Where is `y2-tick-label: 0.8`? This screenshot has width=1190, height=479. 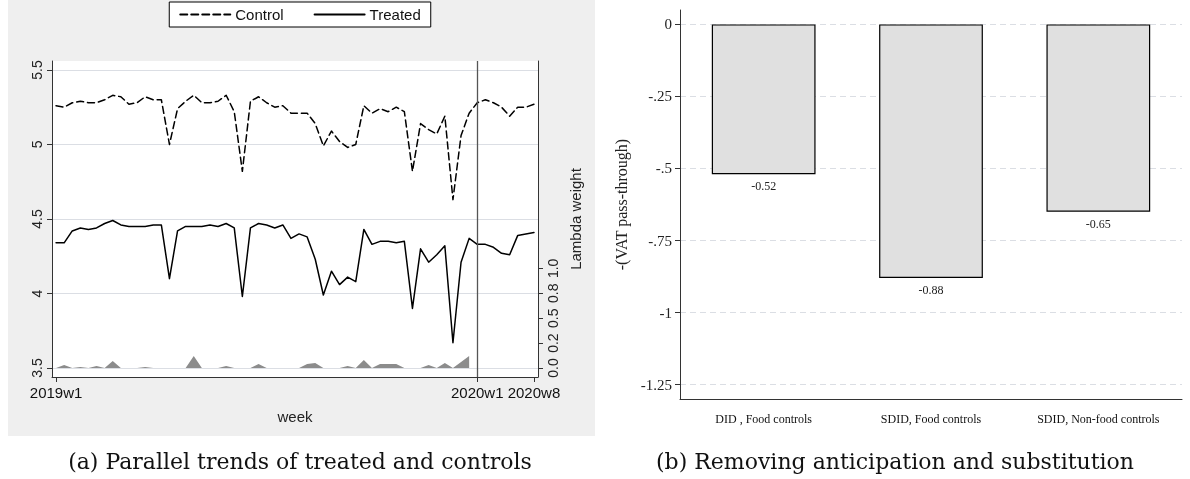 y2-tick-label: 0.8 is located at coordinates (553, 293).